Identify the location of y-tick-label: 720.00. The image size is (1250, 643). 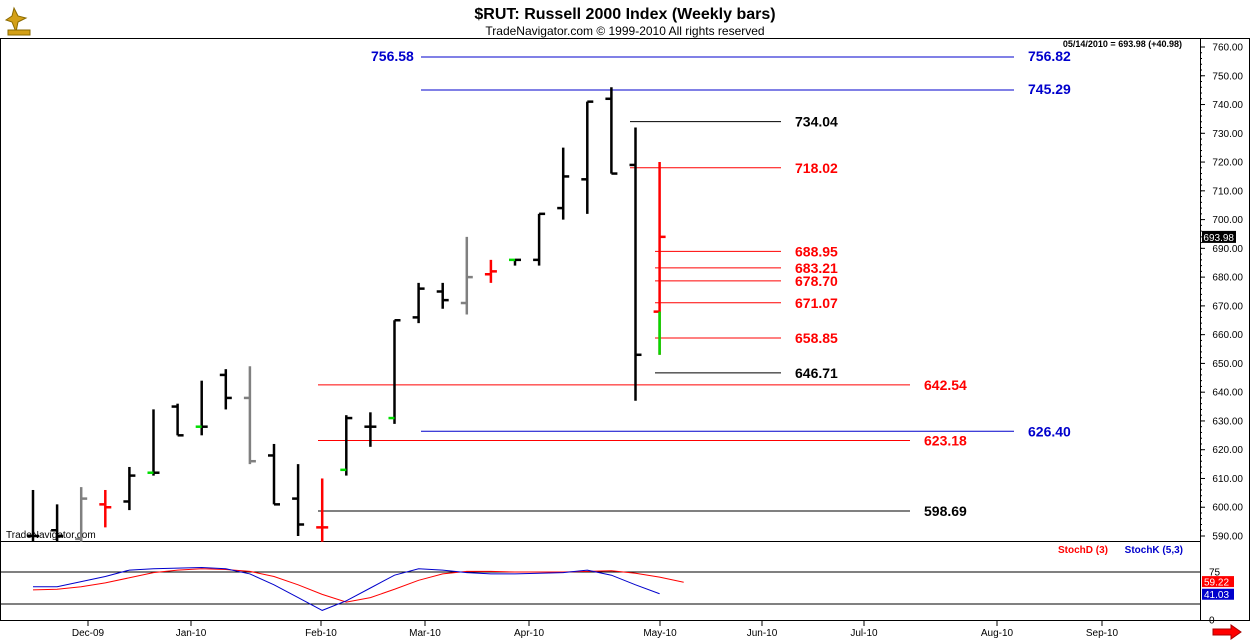
(1227, 163).